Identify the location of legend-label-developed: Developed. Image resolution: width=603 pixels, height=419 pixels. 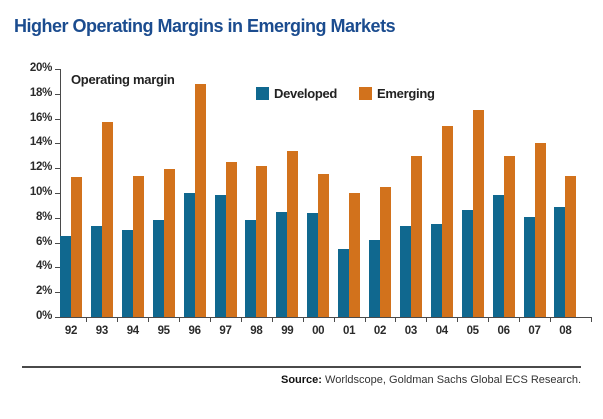
(306, 93).